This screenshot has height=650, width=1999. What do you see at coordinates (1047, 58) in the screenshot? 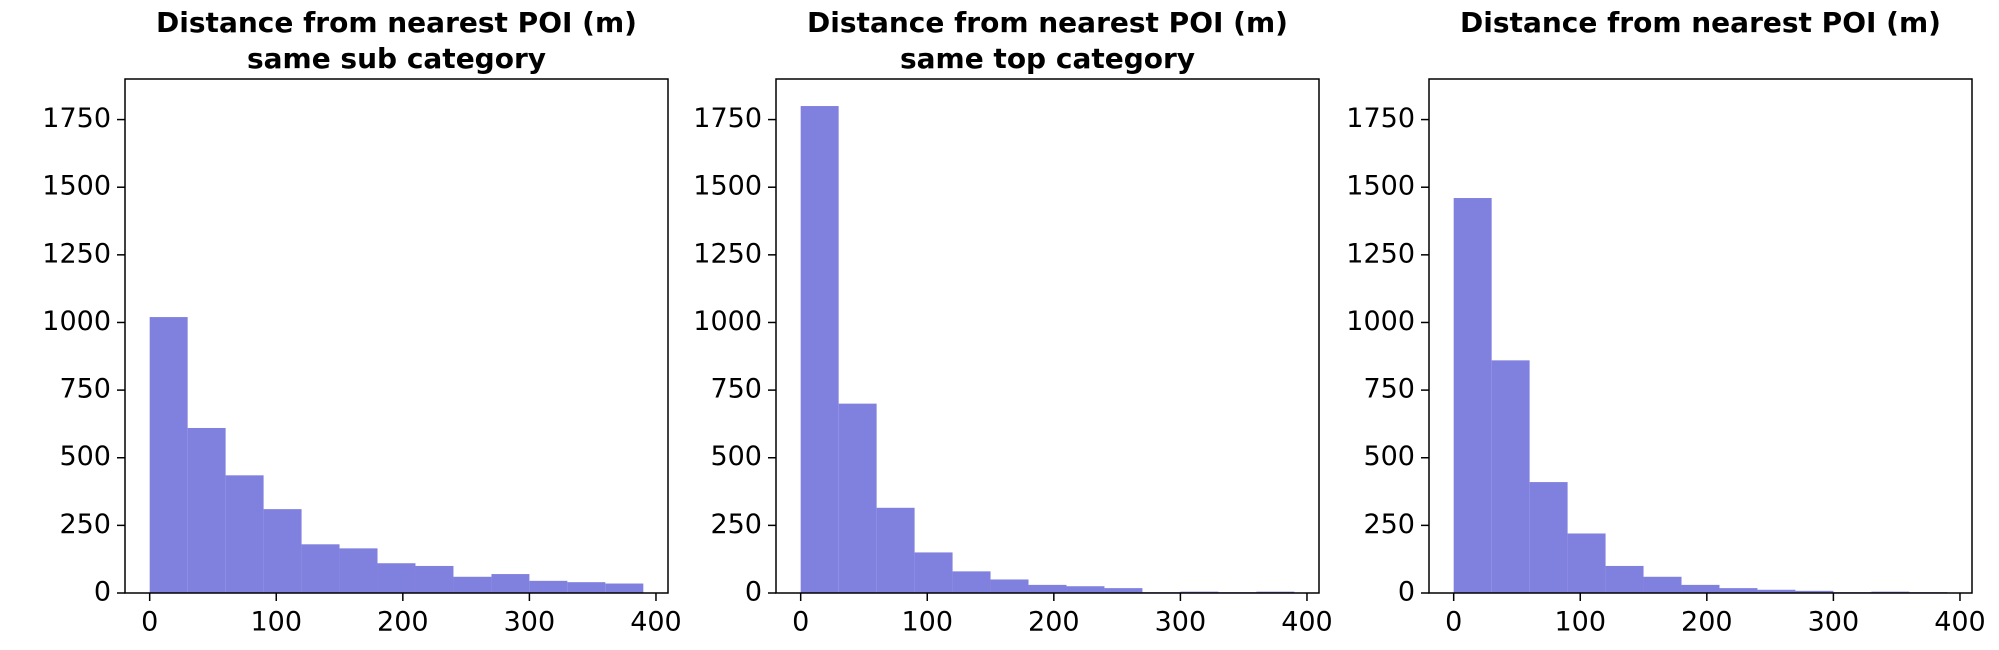
I see `chart-title: same top category` at bounding box center [1047, 58].